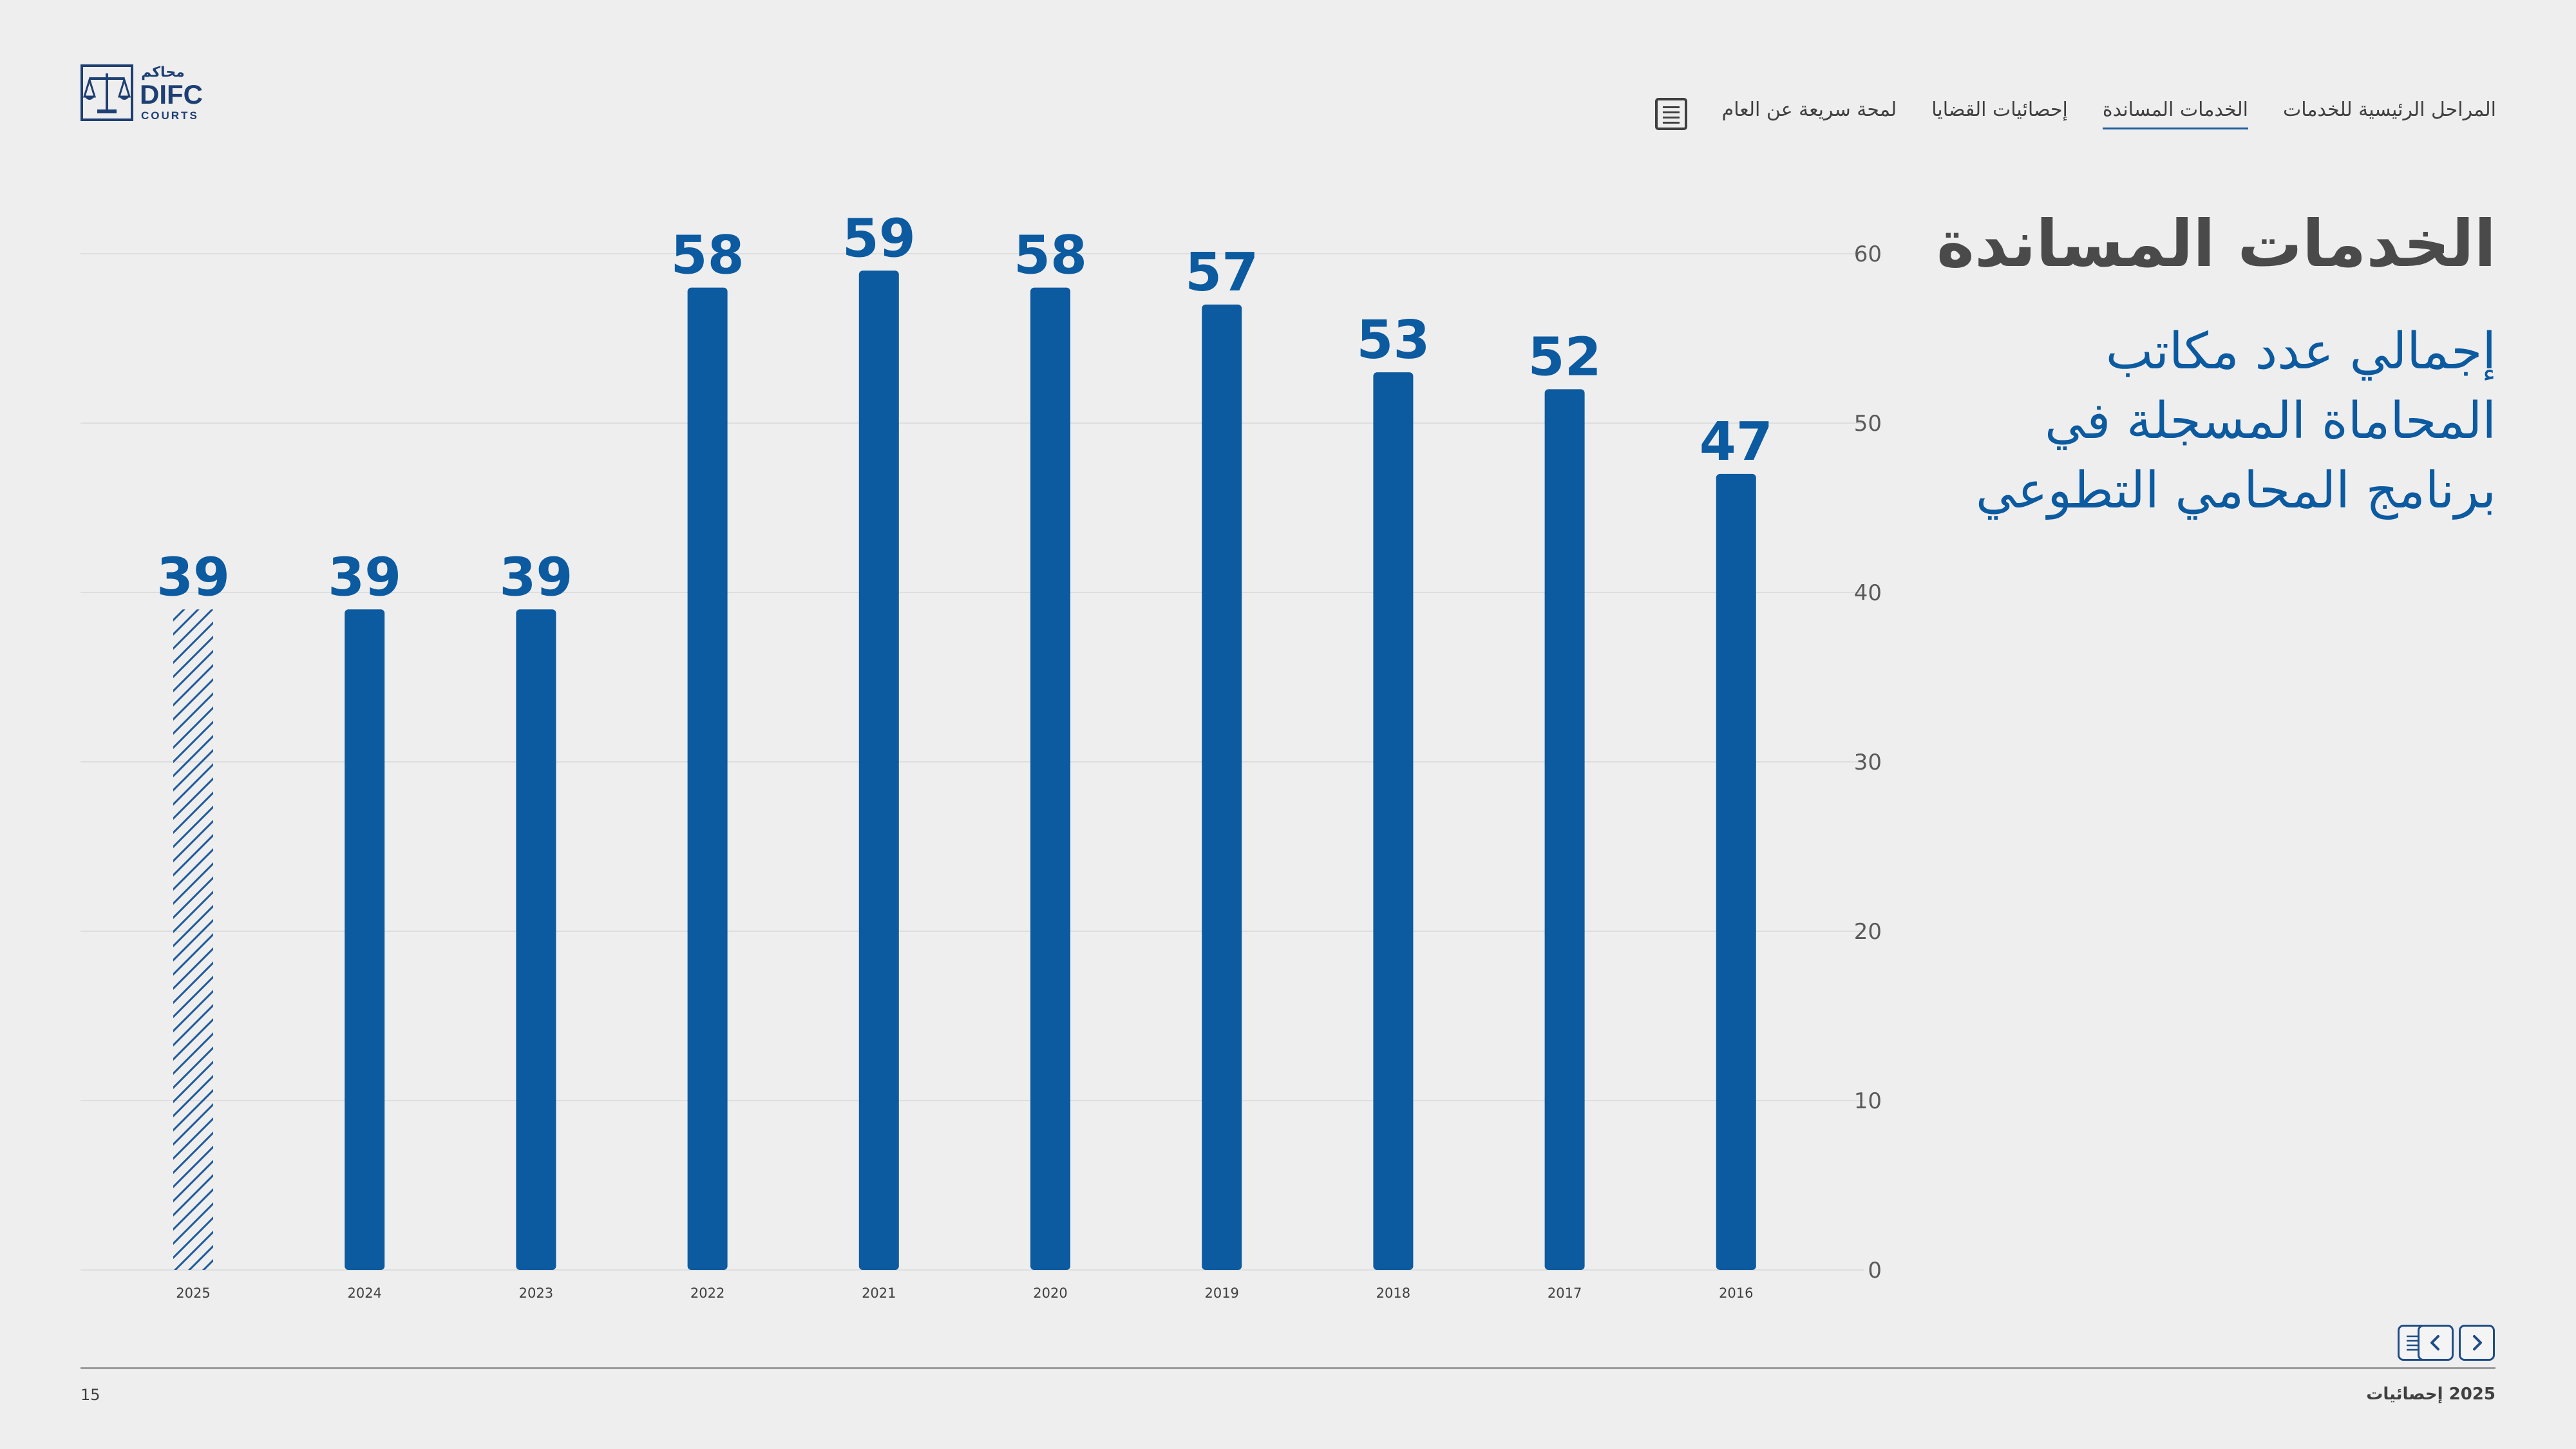  I want to click on data-label-2018: 53, so click(1393, 340).